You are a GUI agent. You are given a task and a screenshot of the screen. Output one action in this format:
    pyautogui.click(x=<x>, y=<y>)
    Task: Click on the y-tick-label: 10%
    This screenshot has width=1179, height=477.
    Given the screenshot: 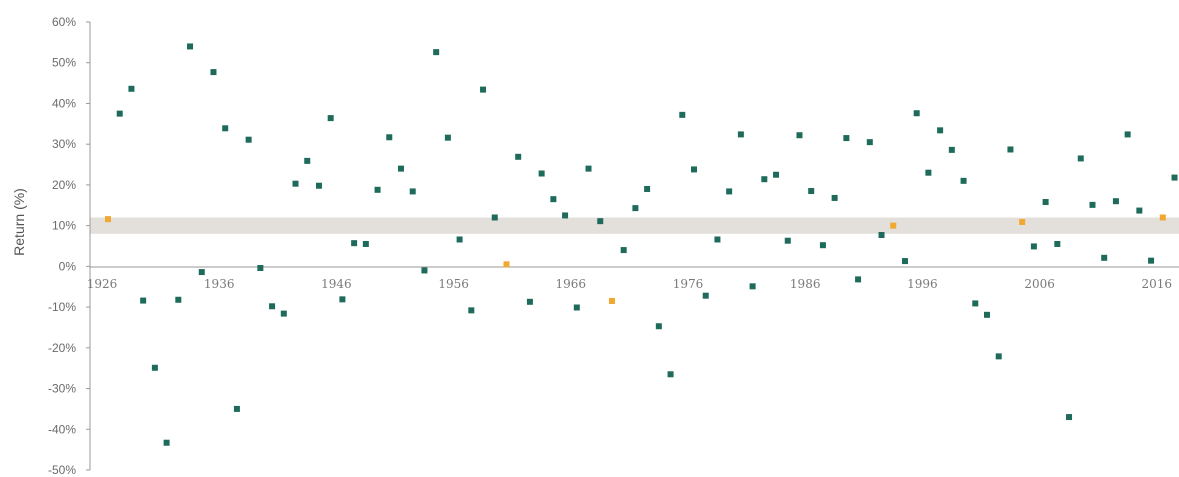 What is the action you would take?
    pyautogui.click(x=64, y=226)
    